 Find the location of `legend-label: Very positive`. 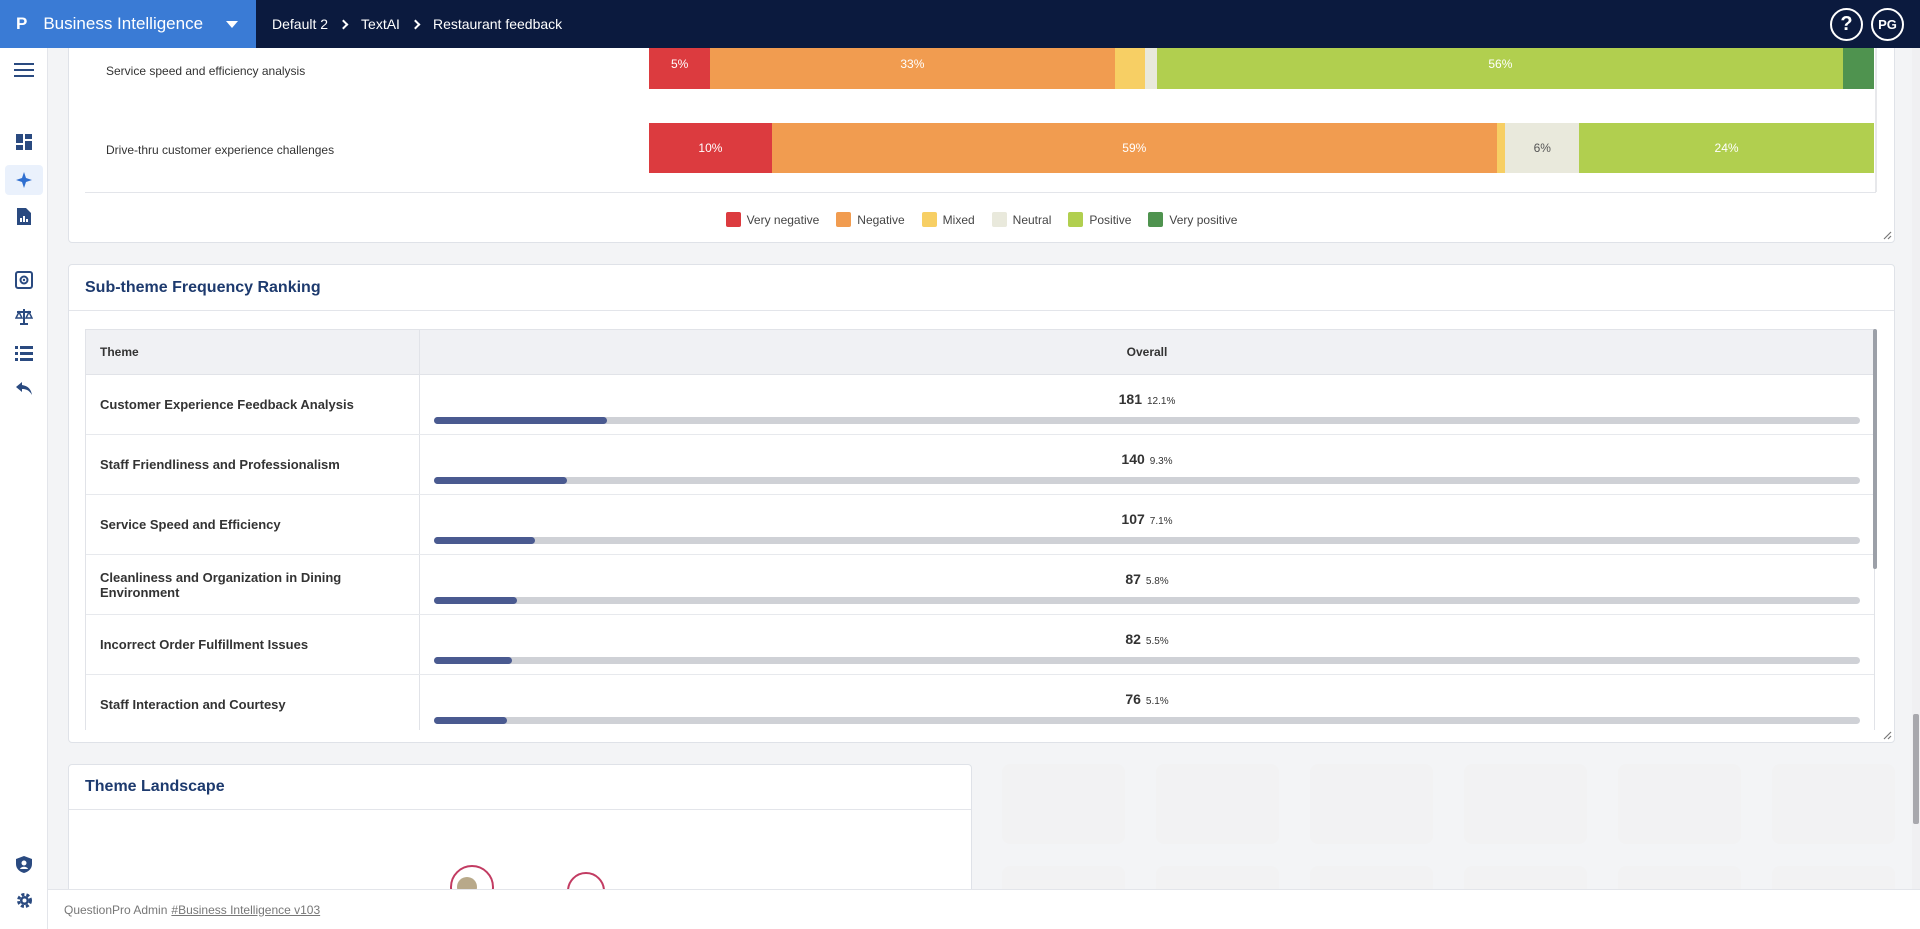

legend-label: Very positive is located at coordinates (1203, 219).